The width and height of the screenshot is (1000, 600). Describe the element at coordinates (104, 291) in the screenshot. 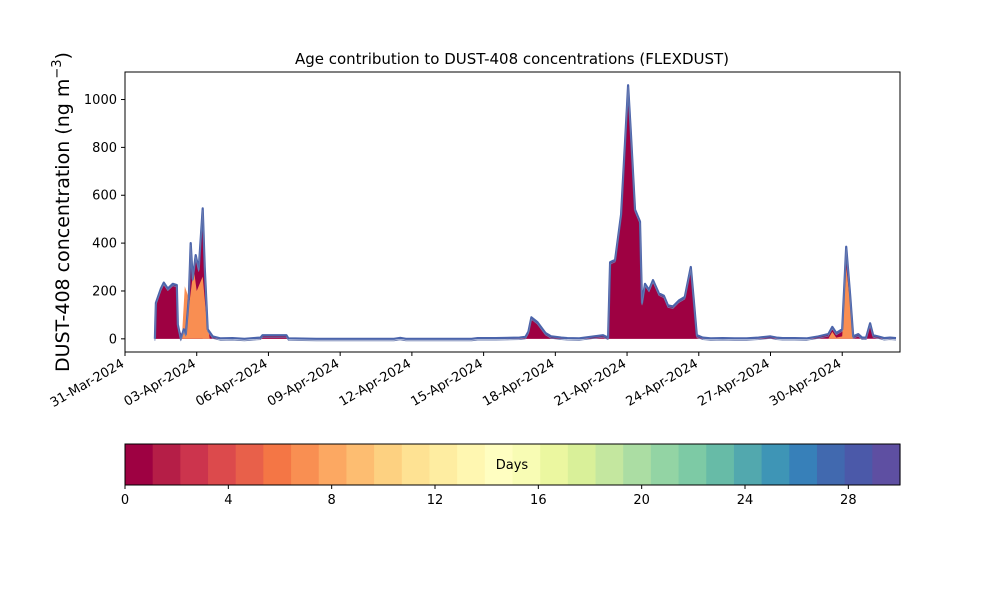

I see `y-tick-label: 200` at that location.